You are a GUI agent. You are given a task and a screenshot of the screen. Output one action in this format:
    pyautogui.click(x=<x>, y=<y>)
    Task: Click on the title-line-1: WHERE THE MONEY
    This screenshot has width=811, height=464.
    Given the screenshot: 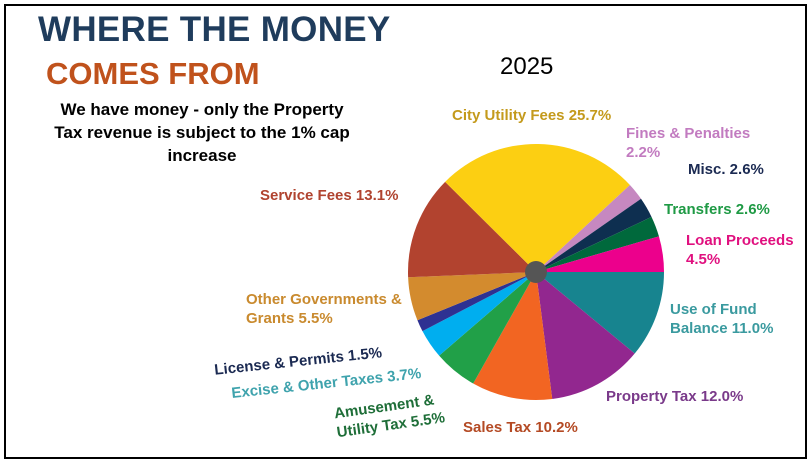 What is the action you would take?
    pyautogui.click(x=214, y=29)
    